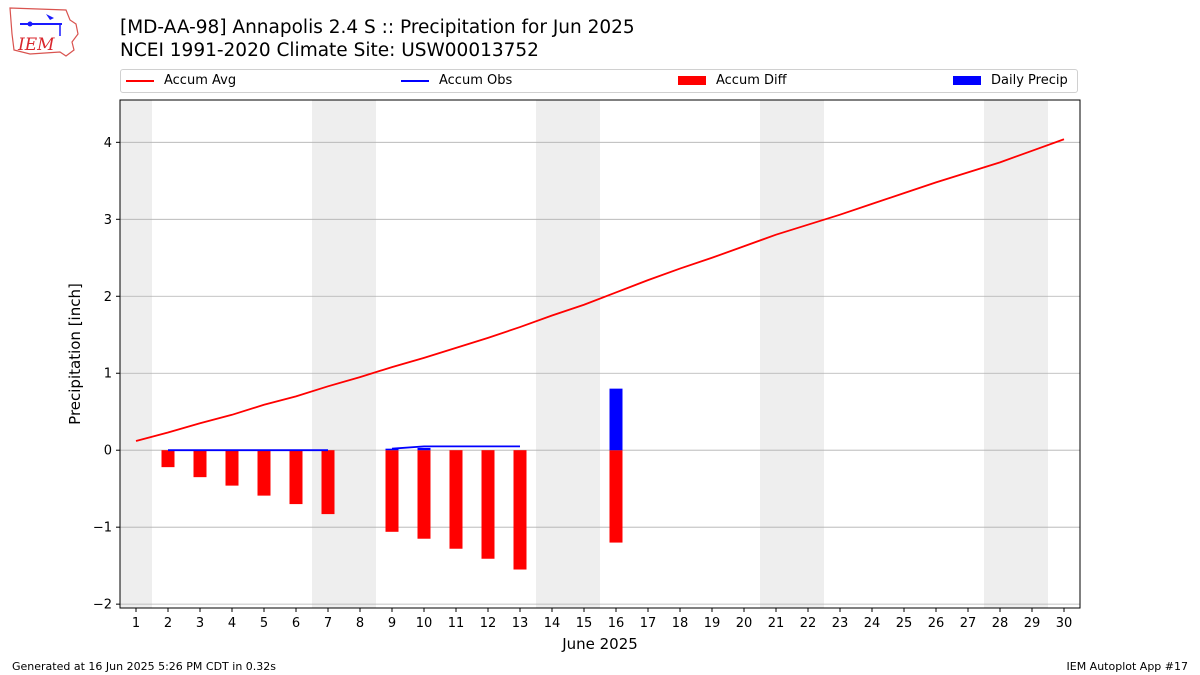  I want to click on x-tick-label-8: 8, so click(360, 623).